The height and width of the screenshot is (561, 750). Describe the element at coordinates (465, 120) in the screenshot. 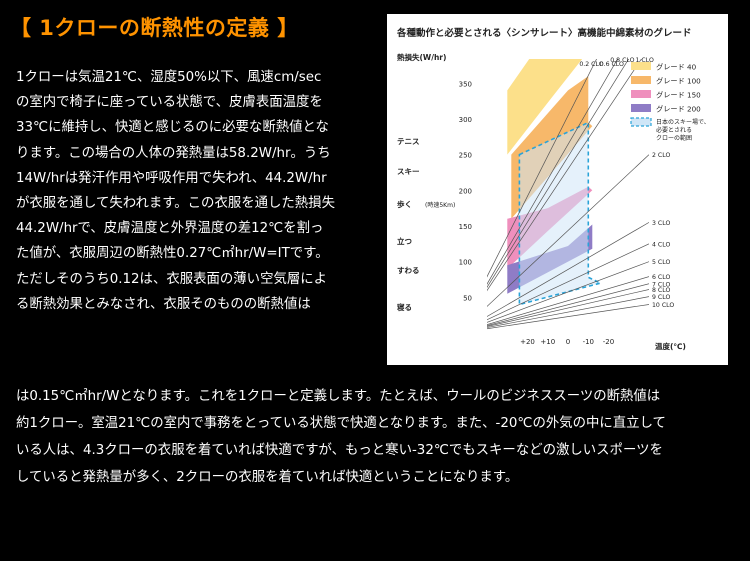

I see `chart-y-tick-label: 300` at that location.